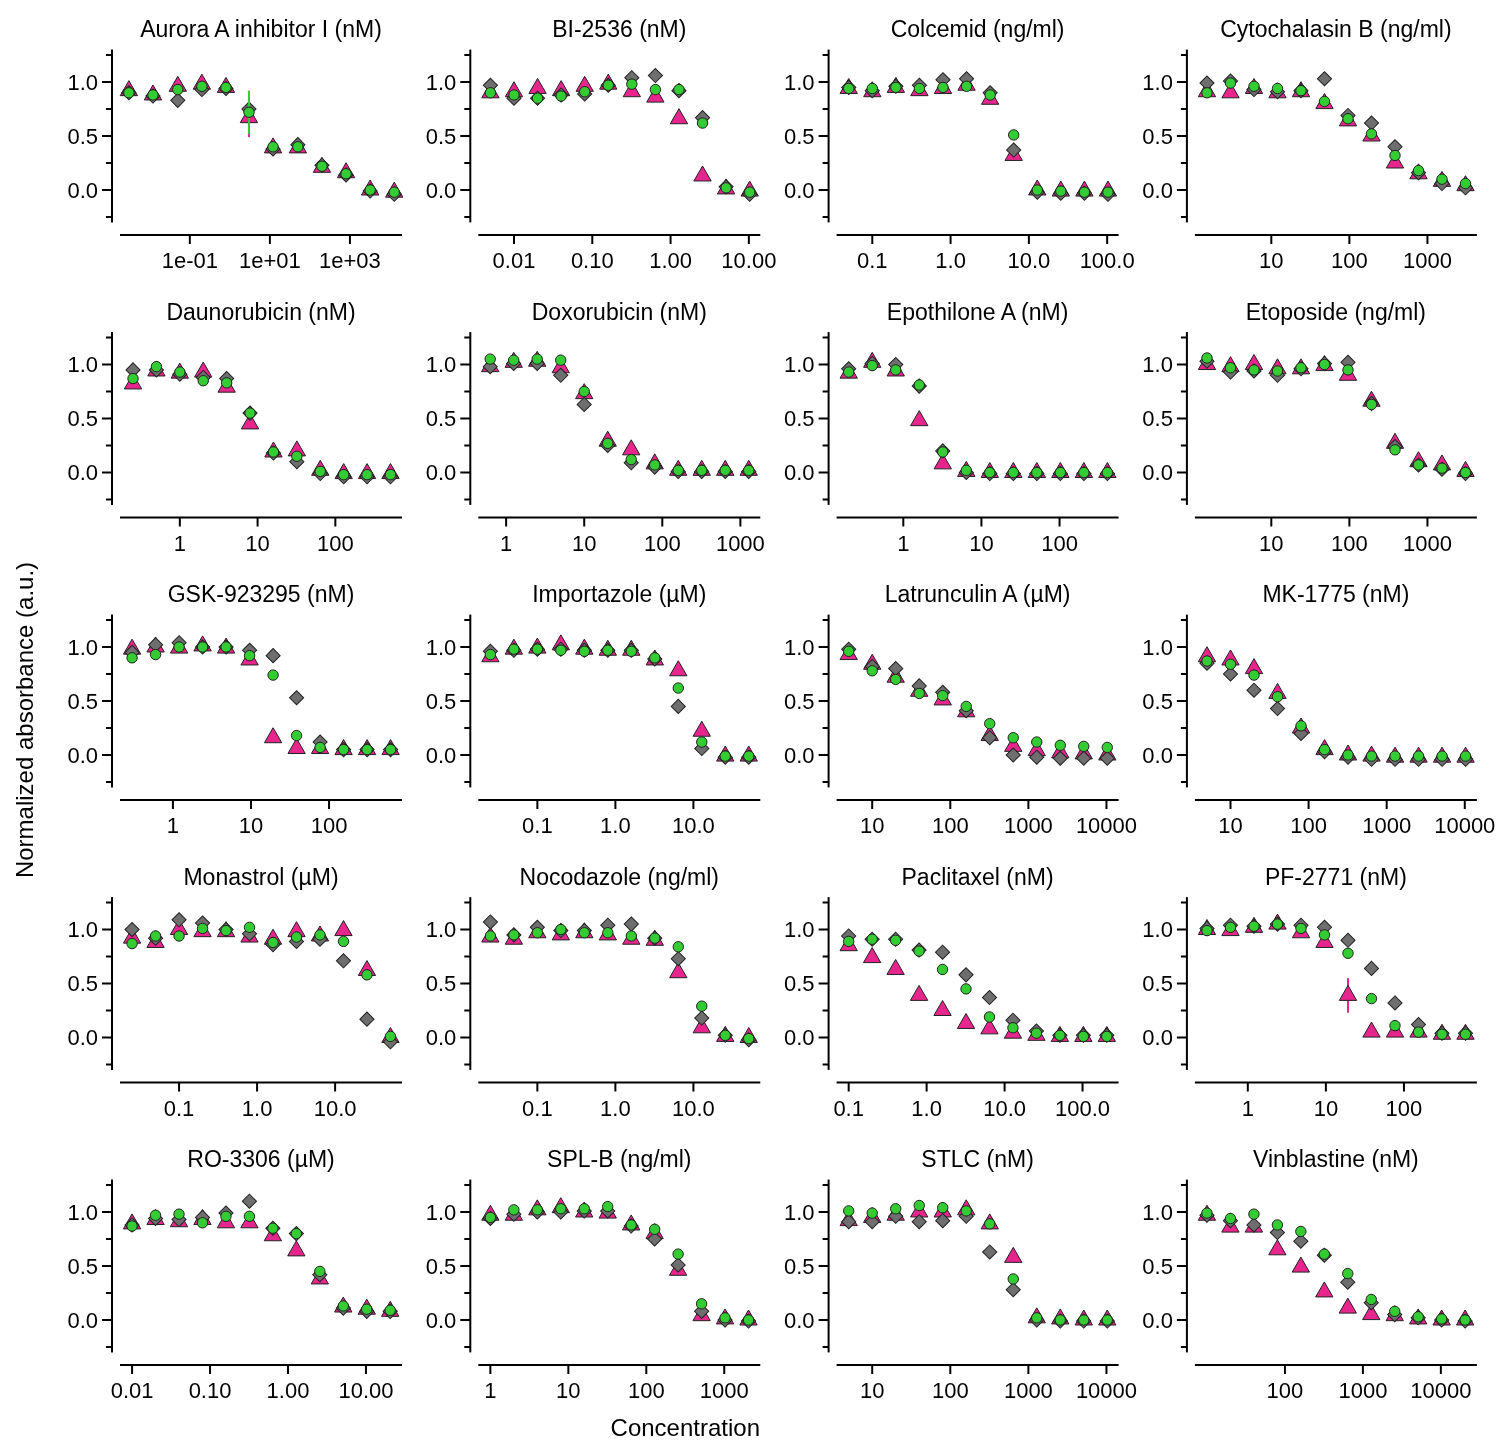  Describe the element at coordinates (619, 29) in the screenshot. I see `chart-title: BI-2536 (nM)` at that location.